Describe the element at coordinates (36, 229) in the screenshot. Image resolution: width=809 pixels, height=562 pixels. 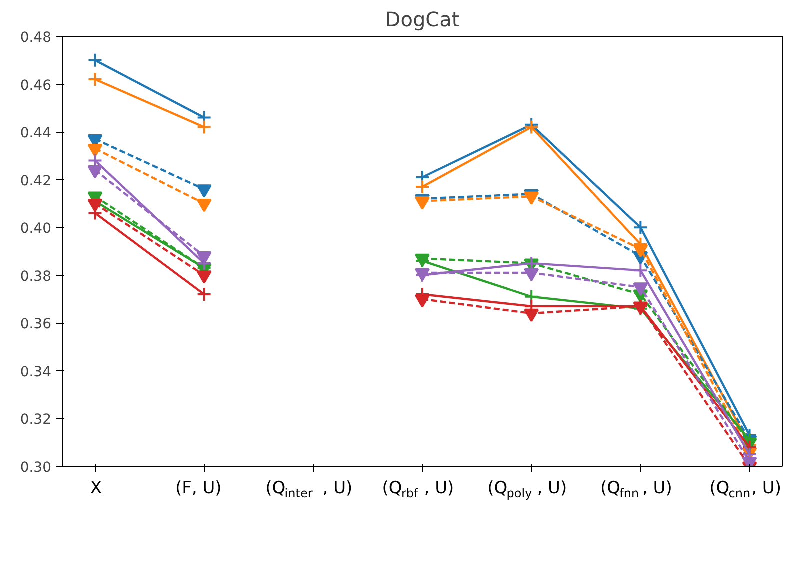
I see `y-tick-label: 0.40` at that location.